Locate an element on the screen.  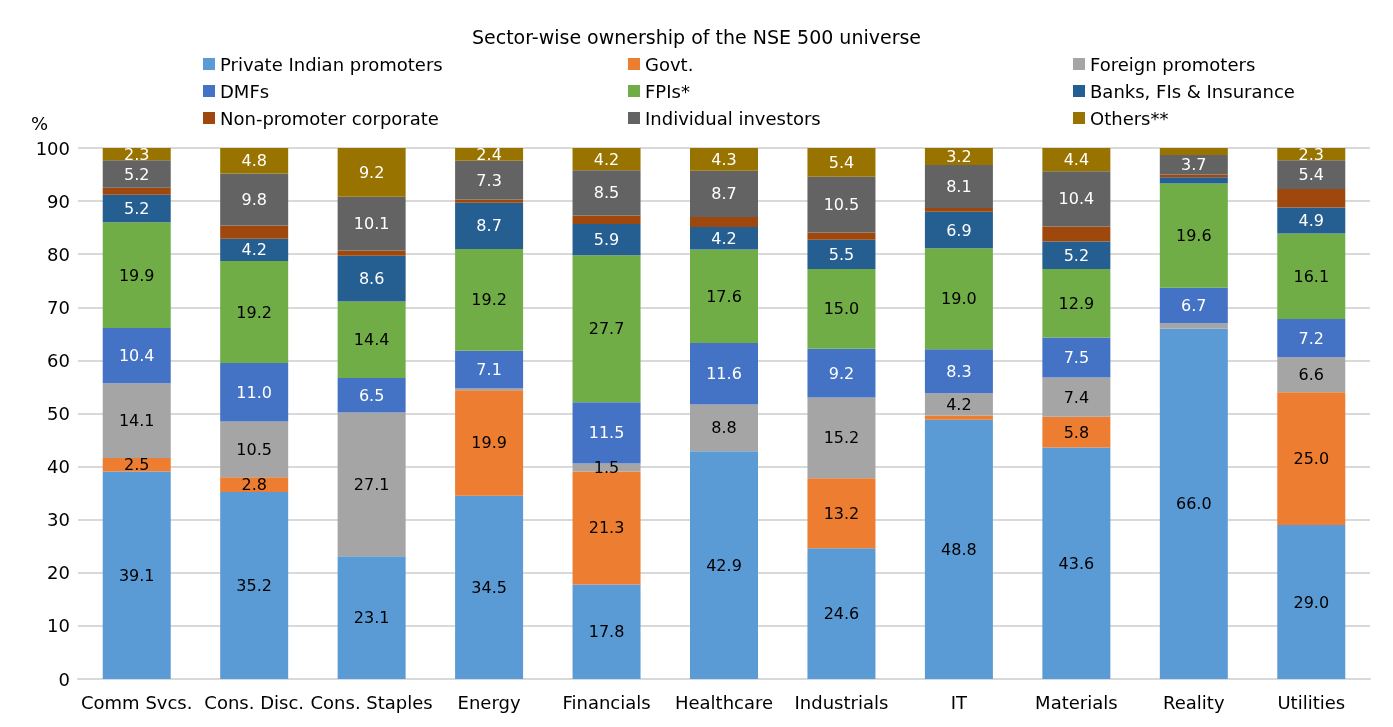
data-label: 8.6 is located at coordinates (371, 279).